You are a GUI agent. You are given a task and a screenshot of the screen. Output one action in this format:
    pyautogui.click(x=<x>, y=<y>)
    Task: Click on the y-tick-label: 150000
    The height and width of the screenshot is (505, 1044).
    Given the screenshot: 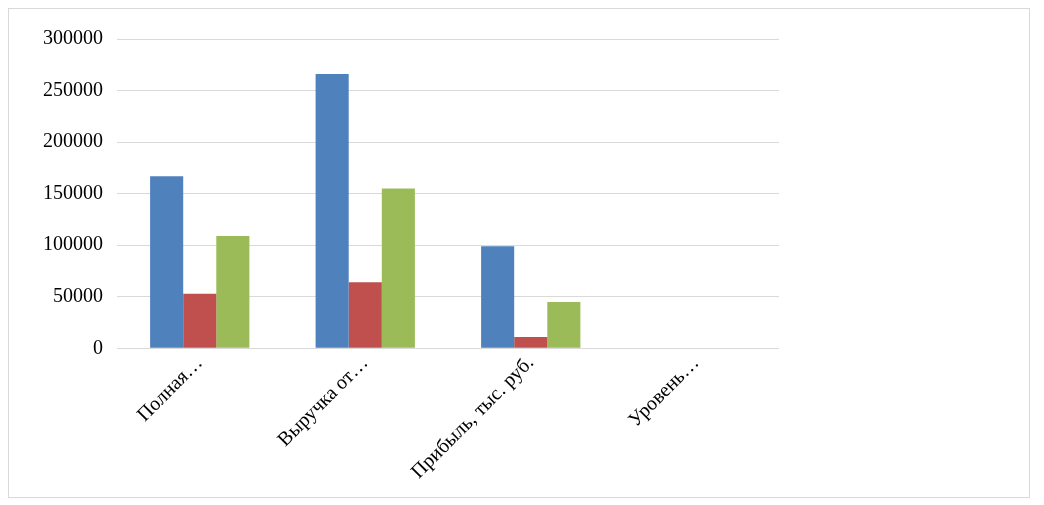 What is the action you would take?
    pyautogui.click(x=73, y=191)
    